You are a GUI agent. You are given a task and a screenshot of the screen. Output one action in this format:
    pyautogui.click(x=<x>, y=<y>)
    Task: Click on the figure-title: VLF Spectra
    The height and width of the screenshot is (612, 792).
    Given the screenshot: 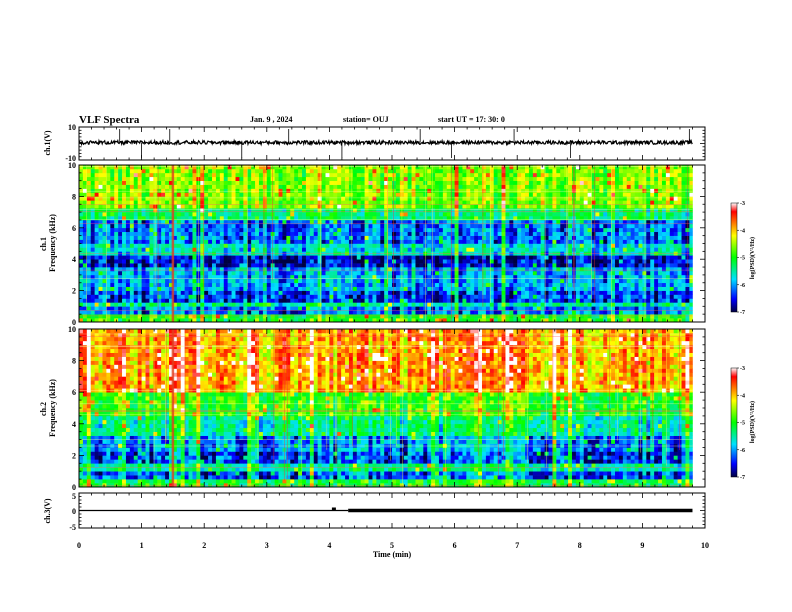 What is the action you would take?
    pyautogui.click(x=109, y=120)
    